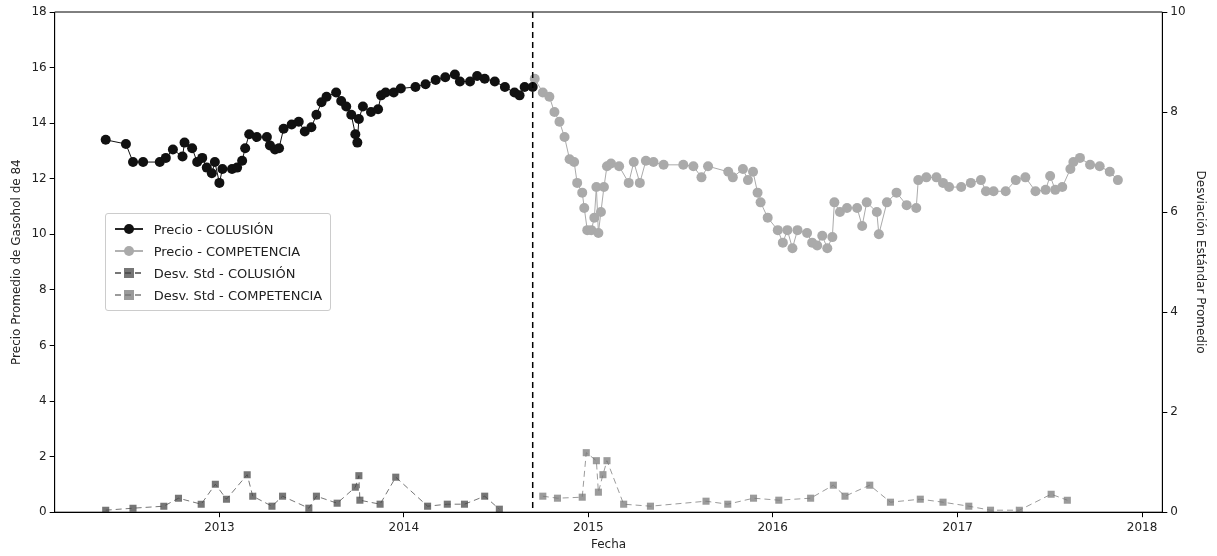 The width and height of the screenshot is (1217, 556). Describe the element at coordinates (39, 66) in the screenshot. I see `y-tick-label: 16` at that location.